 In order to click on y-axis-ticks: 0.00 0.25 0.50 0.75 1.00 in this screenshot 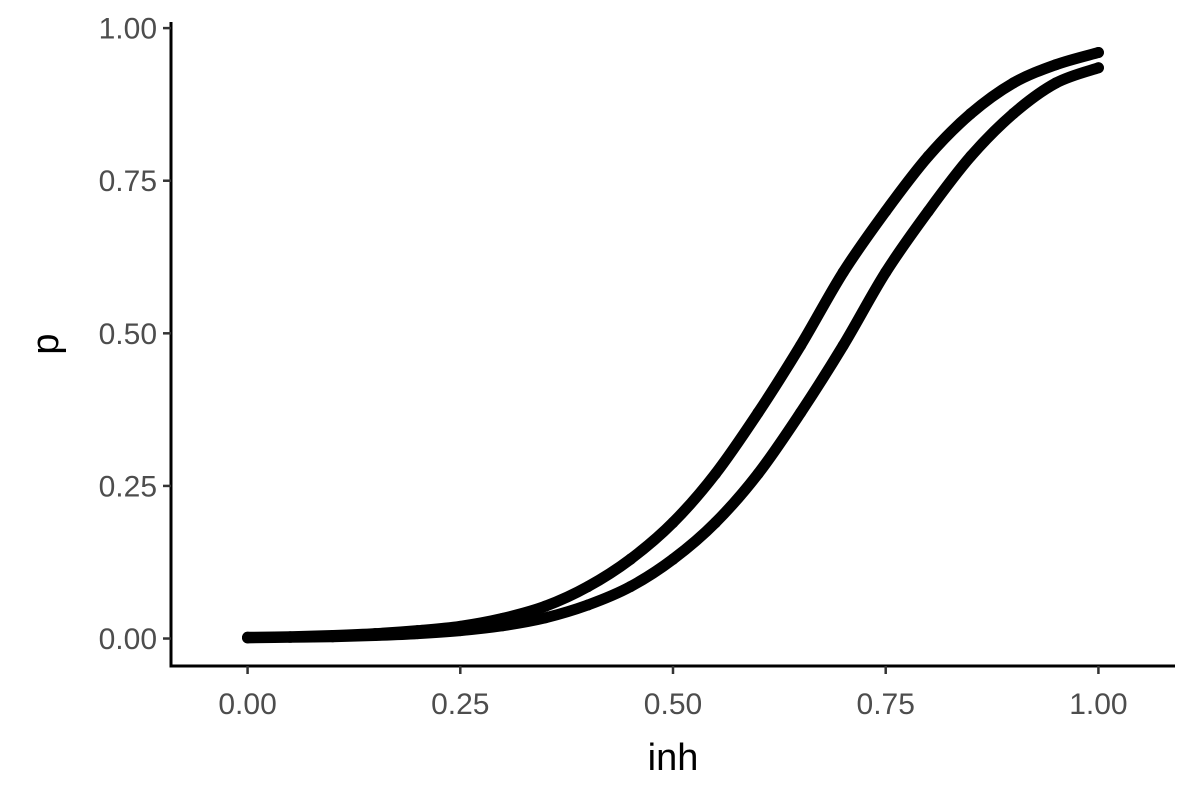, I will do `click(135, 334)`.